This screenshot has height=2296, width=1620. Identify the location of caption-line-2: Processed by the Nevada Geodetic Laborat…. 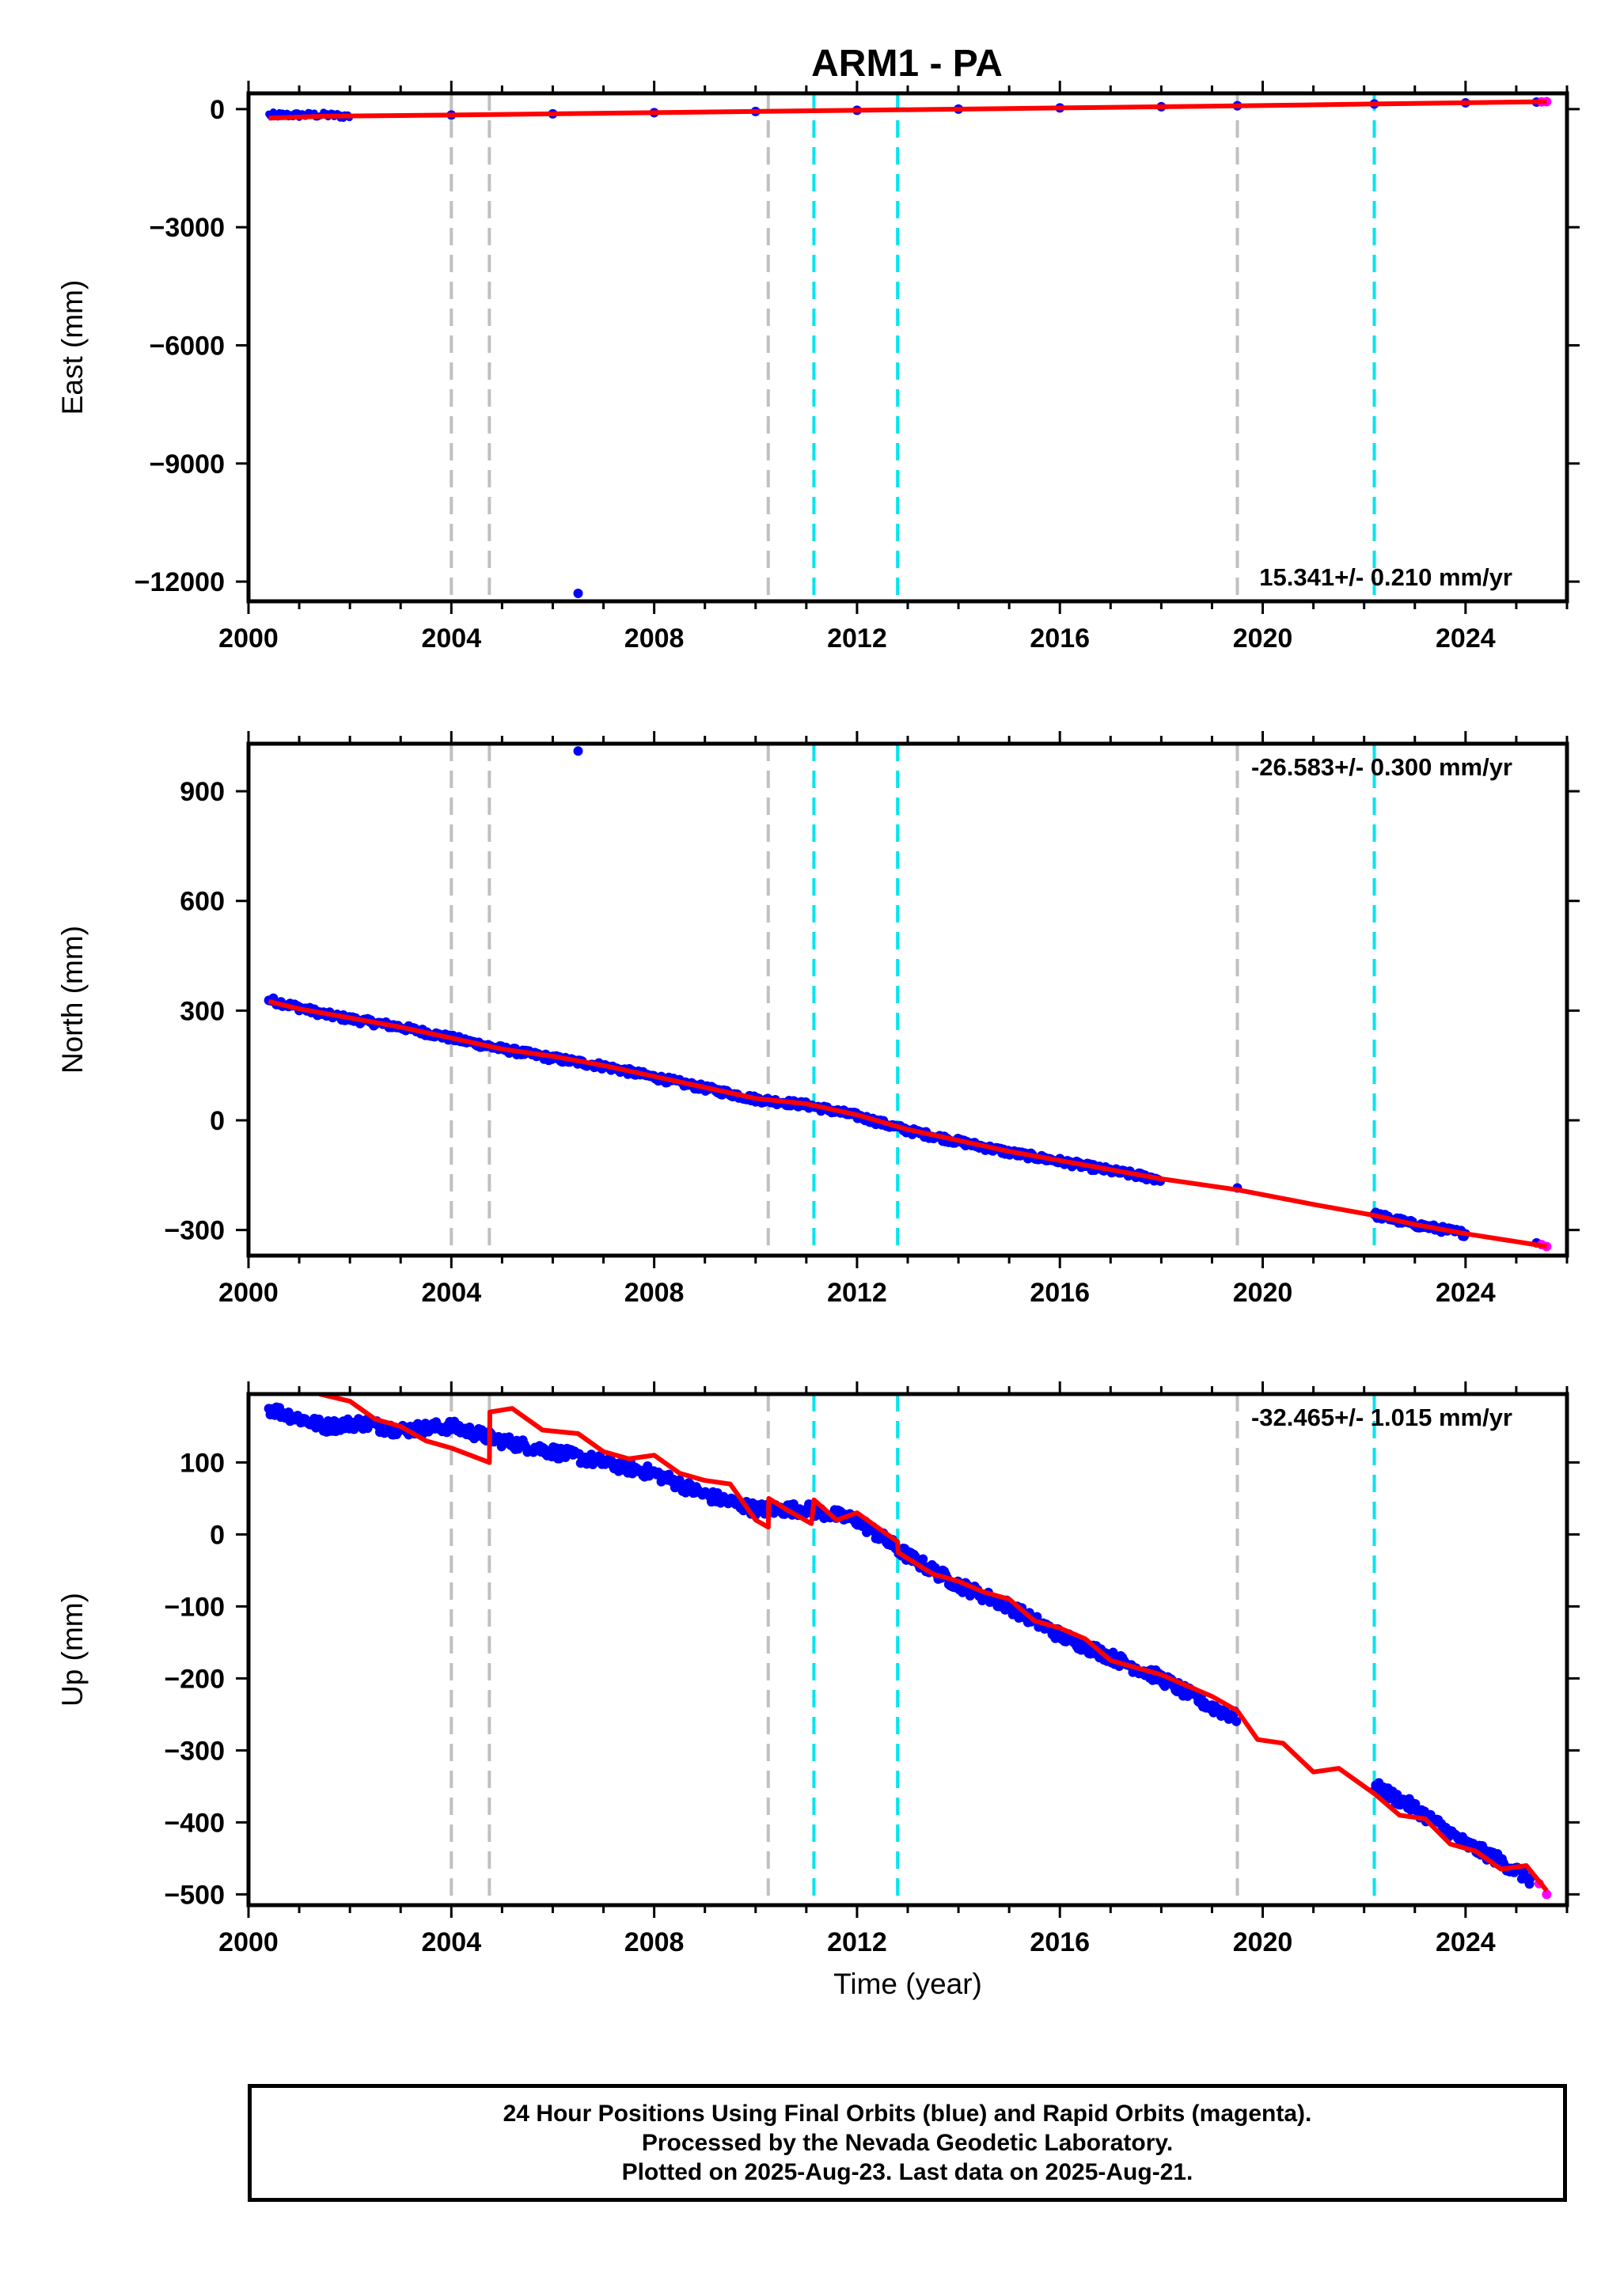
(907, 2143).